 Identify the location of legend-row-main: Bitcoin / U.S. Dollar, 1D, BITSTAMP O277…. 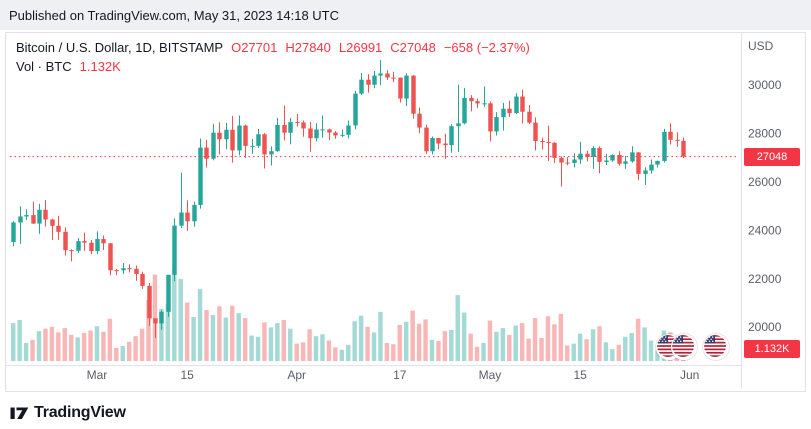
(273, 47).